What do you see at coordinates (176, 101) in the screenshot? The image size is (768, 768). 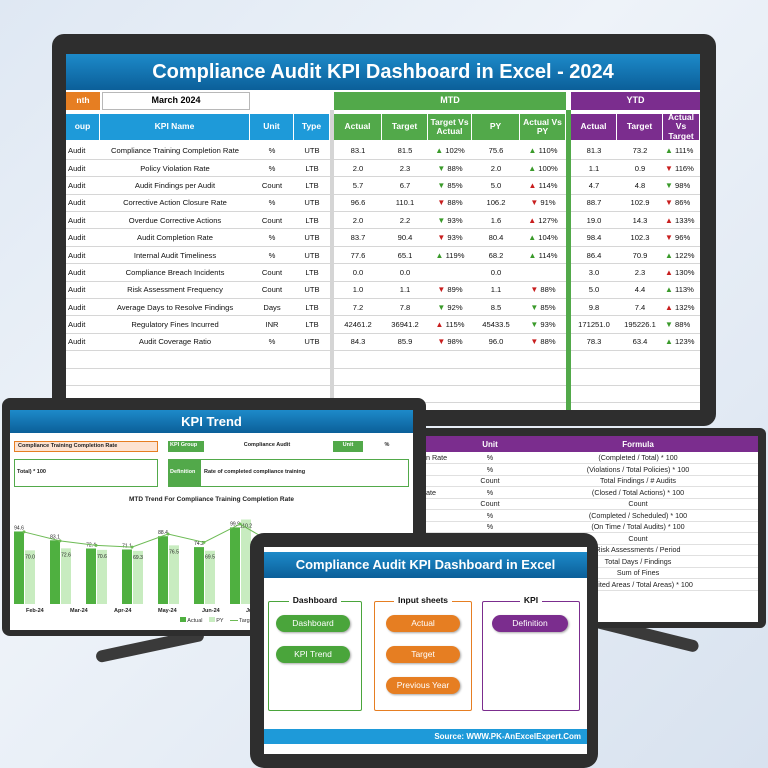 I see `month-select: March 2024` at bounding box center [176, 101].